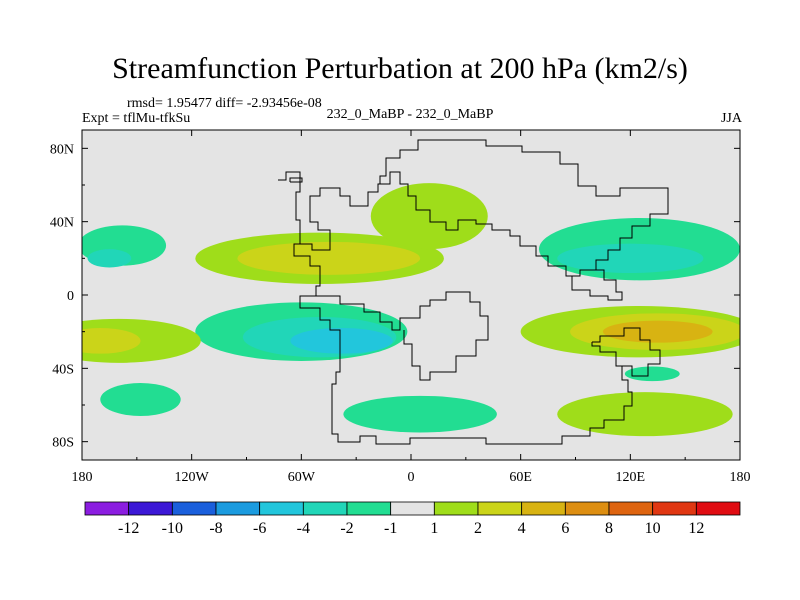 The image size is (800, 600). What do you see at coordinates (303, 528) in the screenshot?
I see `colorbar-label: -4` at bounding box center [303, 528].